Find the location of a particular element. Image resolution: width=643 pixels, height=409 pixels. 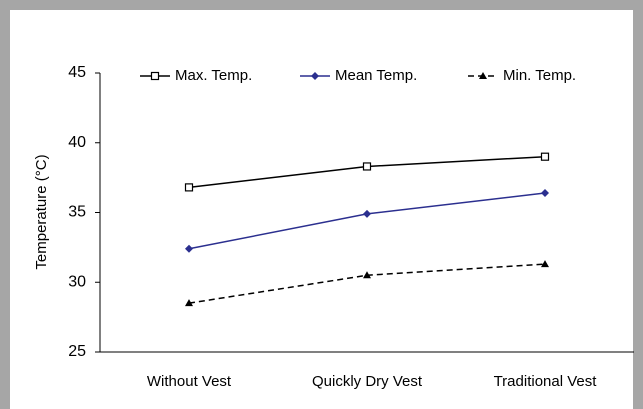

legend-label: Mean Temp. is located at coordinates (376, 75).